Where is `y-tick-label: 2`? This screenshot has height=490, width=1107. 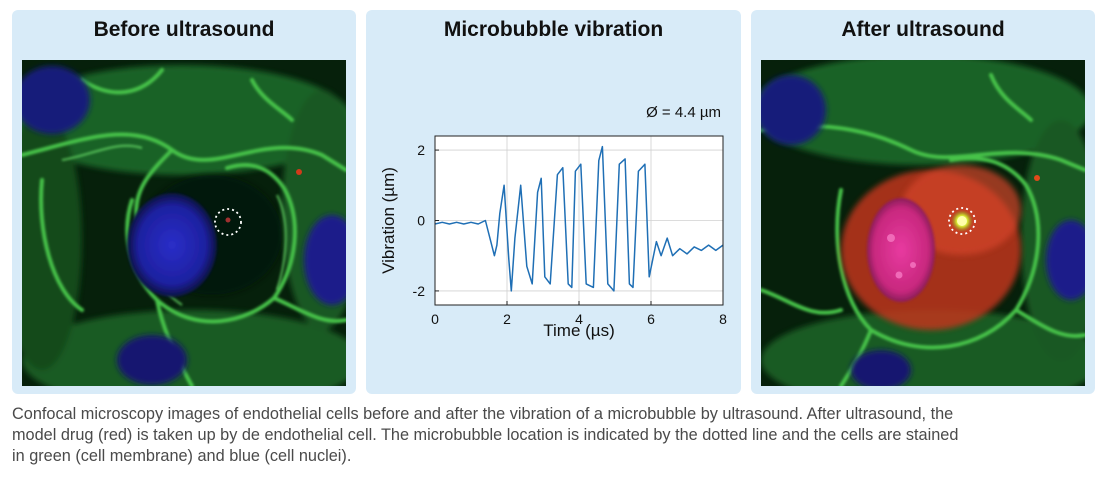 y-tick-label: 2 is located at coordinates (421, 150).